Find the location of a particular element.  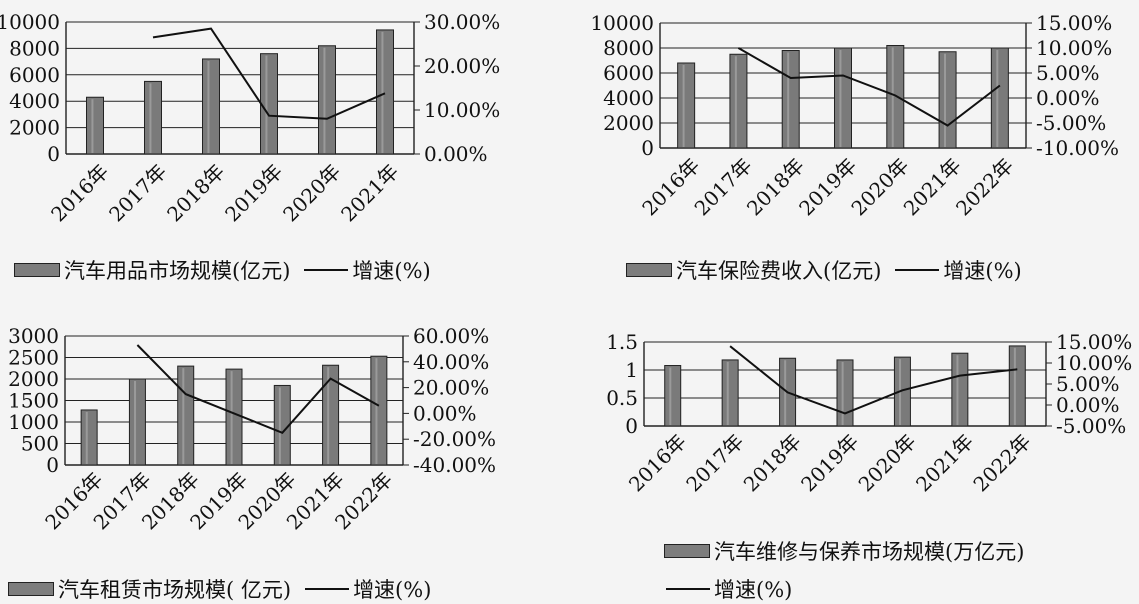

legend-bar-label: 汽车租赁市场规模( 亿元) is located at coordinates (175, 590).